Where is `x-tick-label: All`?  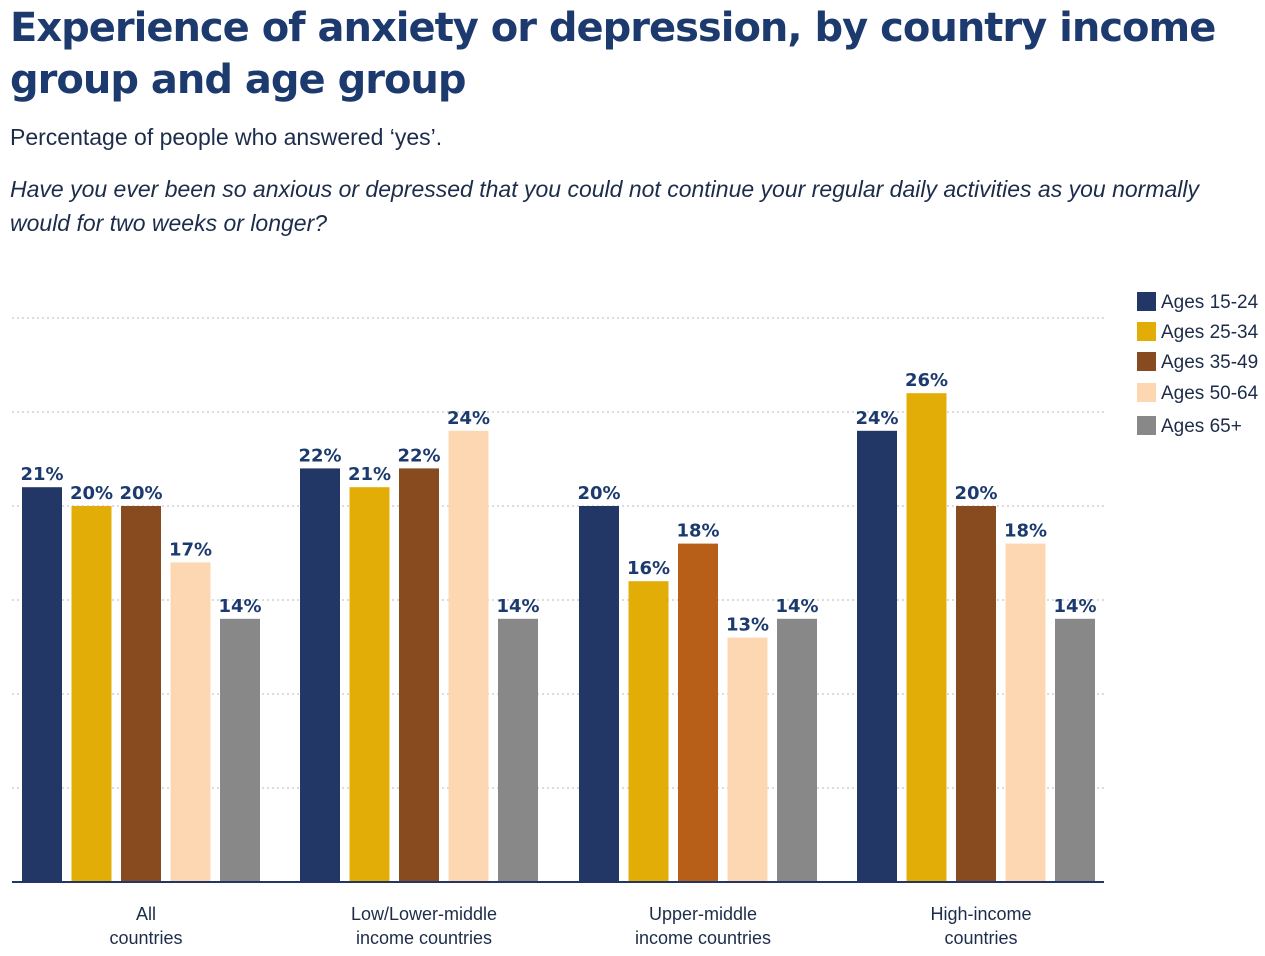 x-tick-label: All is located at coordinates (146, 914).